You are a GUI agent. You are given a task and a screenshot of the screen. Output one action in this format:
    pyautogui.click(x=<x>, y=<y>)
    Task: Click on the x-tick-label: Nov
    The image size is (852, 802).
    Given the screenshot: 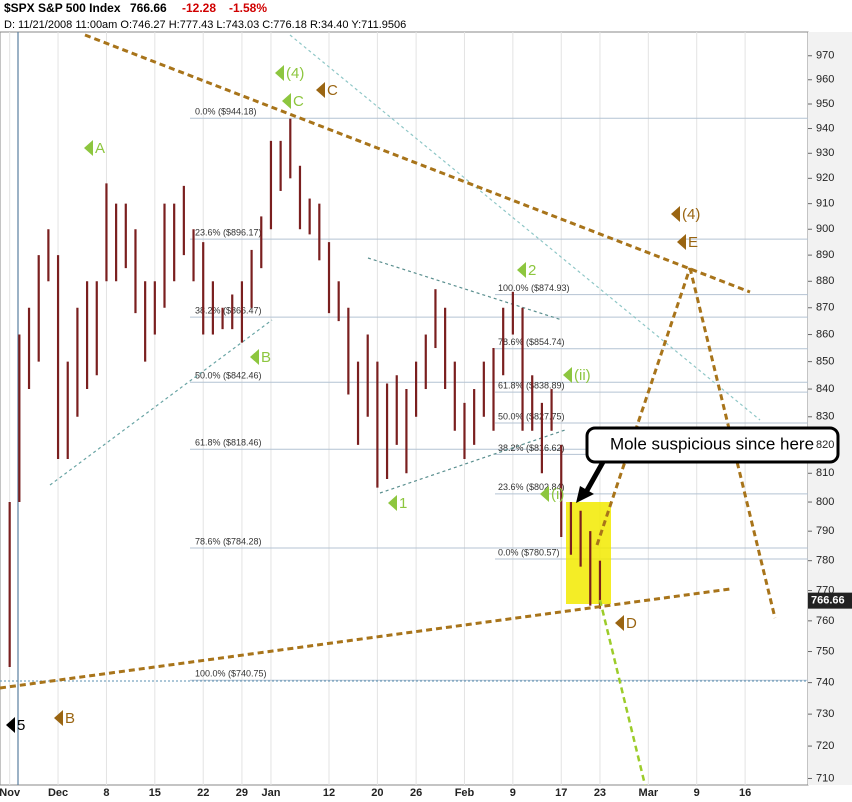 What is the action you would take?
    pyautogui.click(x=10, y=793)
    